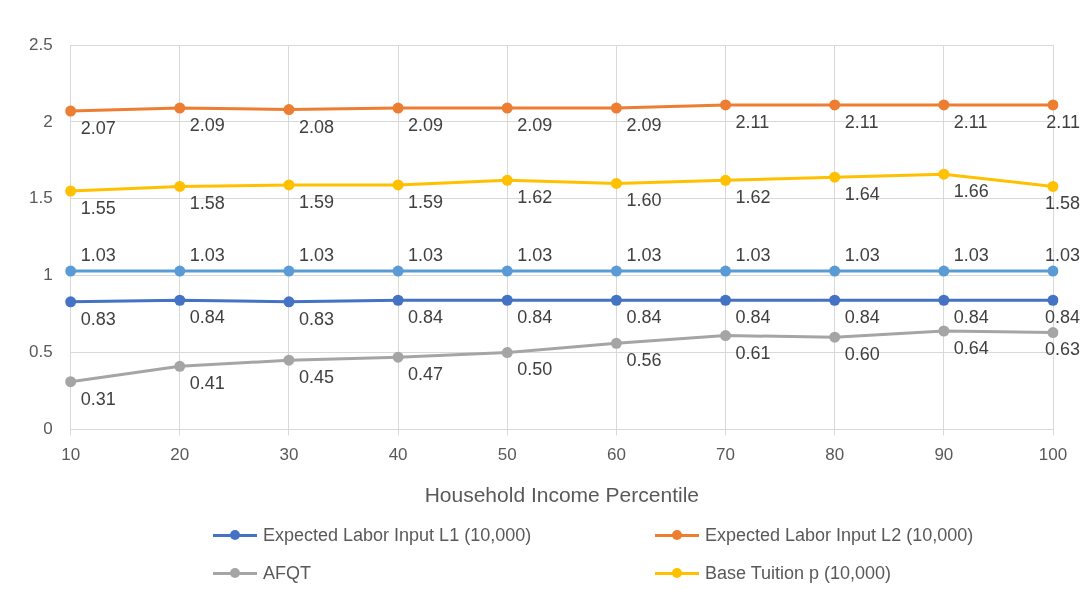 Image resolution: width=1086 pixels, height=590 pixels. I want to click on x-tick-label: 10, so click(71, 455).